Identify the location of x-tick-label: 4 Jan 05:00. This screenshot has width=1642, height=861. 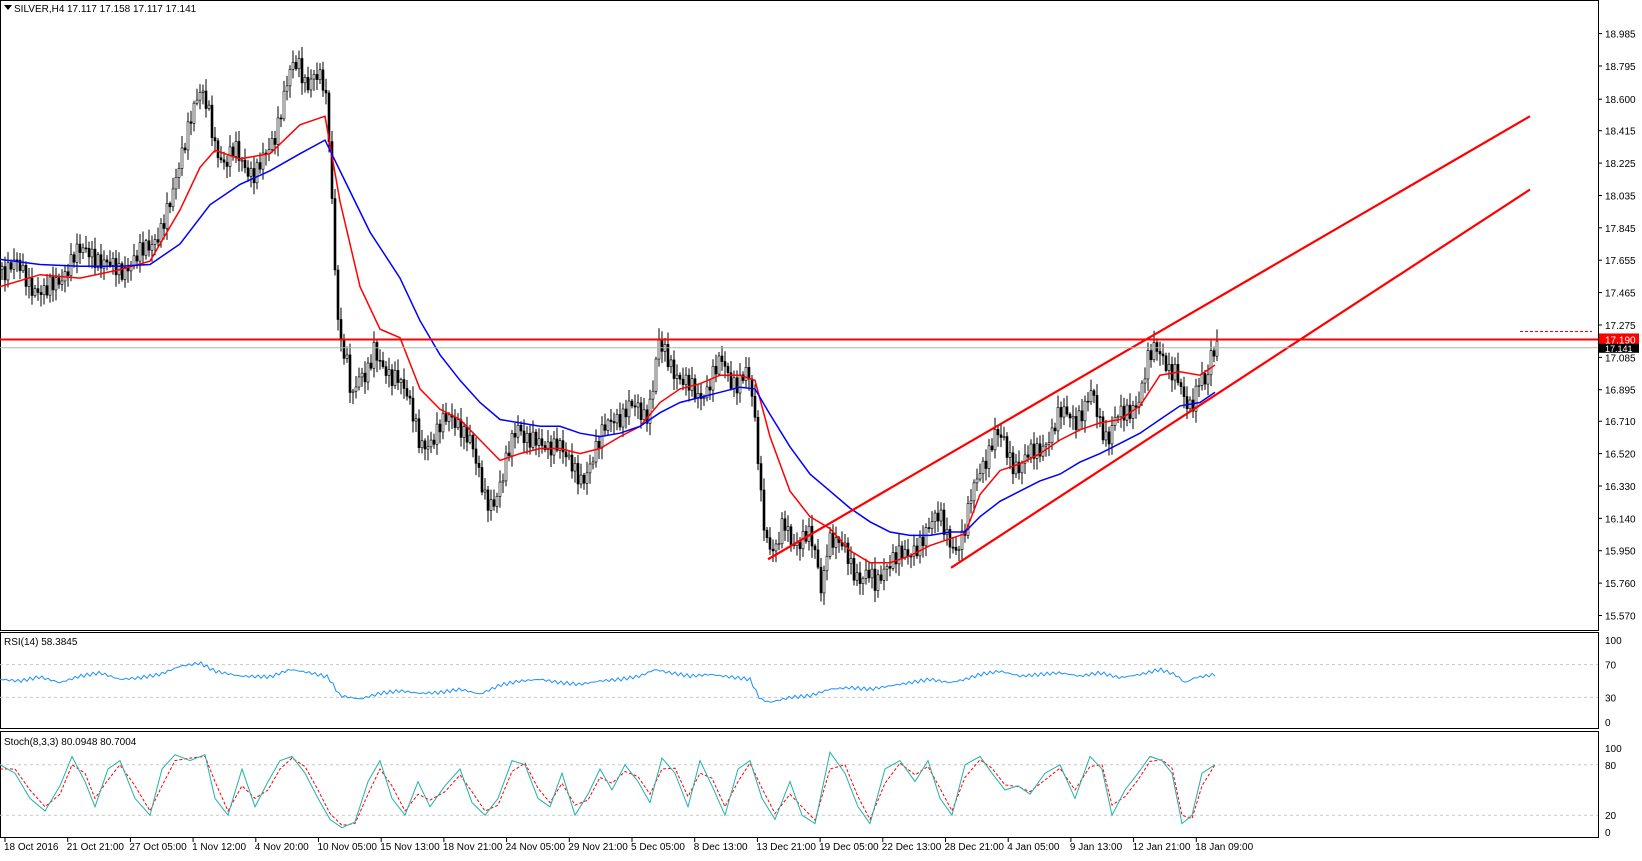
(1033, 847).